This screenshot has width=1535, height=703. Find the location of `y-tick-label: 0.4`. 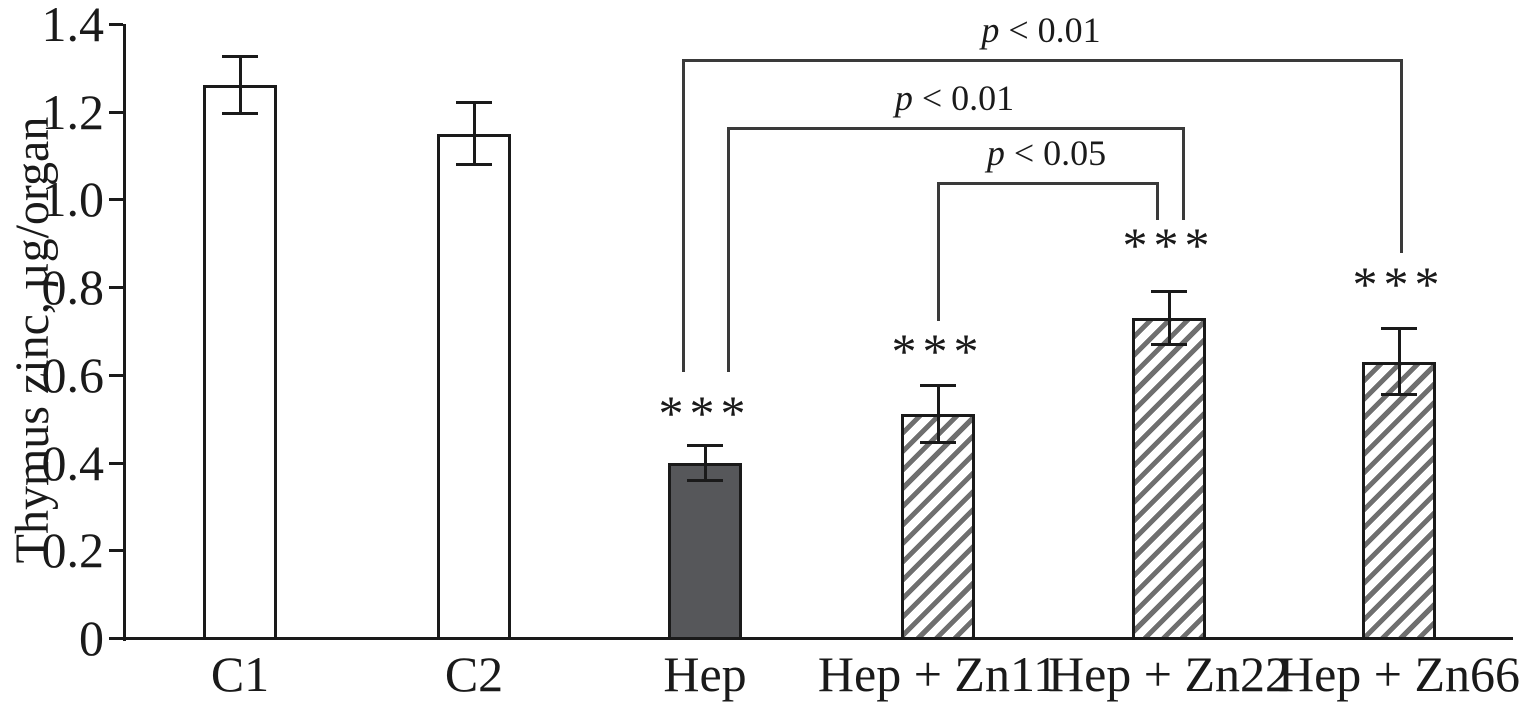

y-tick-label: 0.4 is located at coordinates (73, 462).